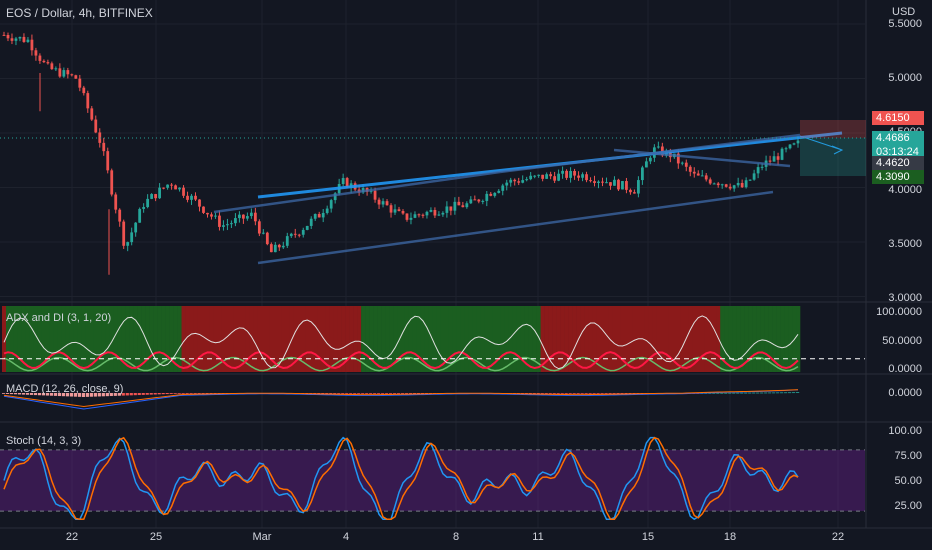  I want to click on adx-label: ADX and DI (3, 1, 20), so click(59, 318).